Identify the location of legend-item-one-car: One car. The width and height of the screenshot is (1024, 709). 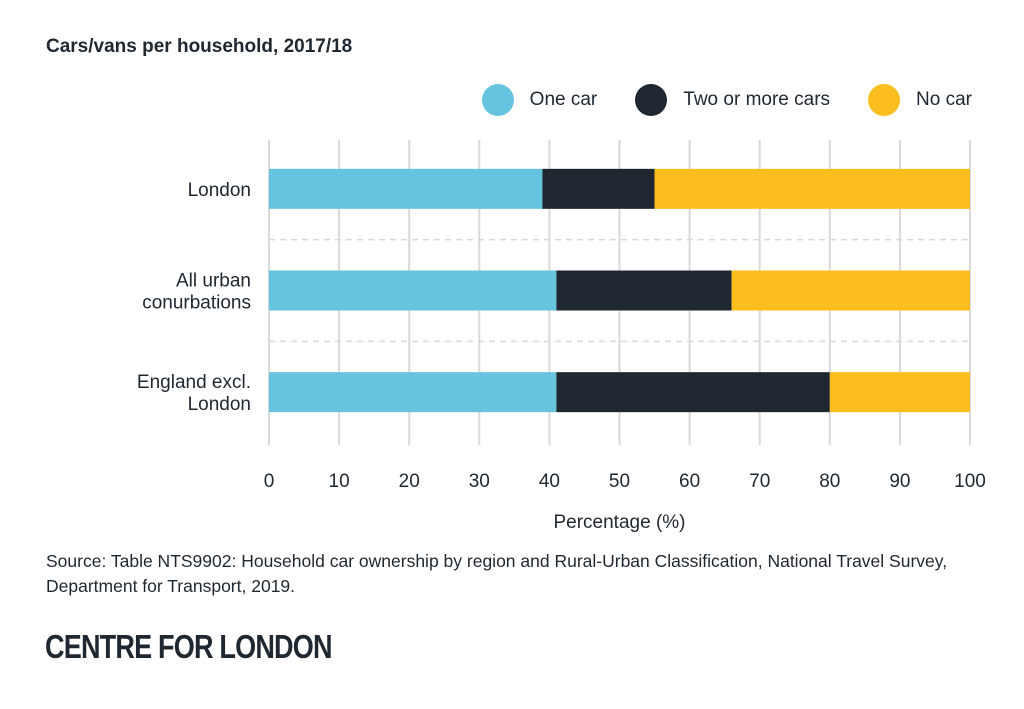
(539, 100).